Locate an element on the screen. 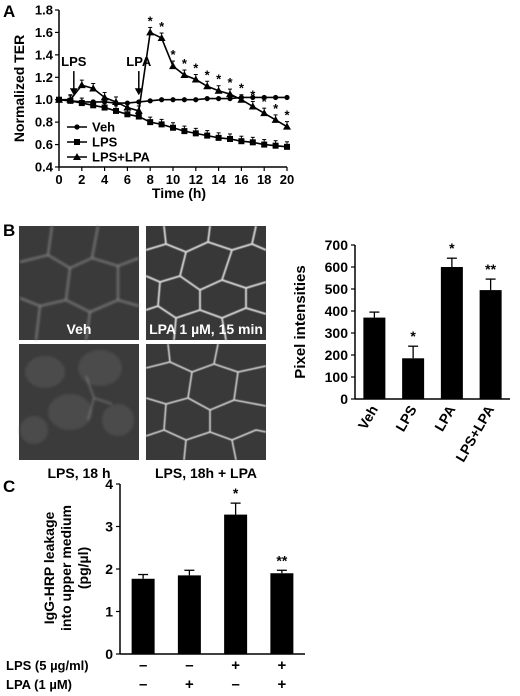 This screenshot has width=520, height=696. y-tick-label: 0.8 is located at coordinates (44, 122).